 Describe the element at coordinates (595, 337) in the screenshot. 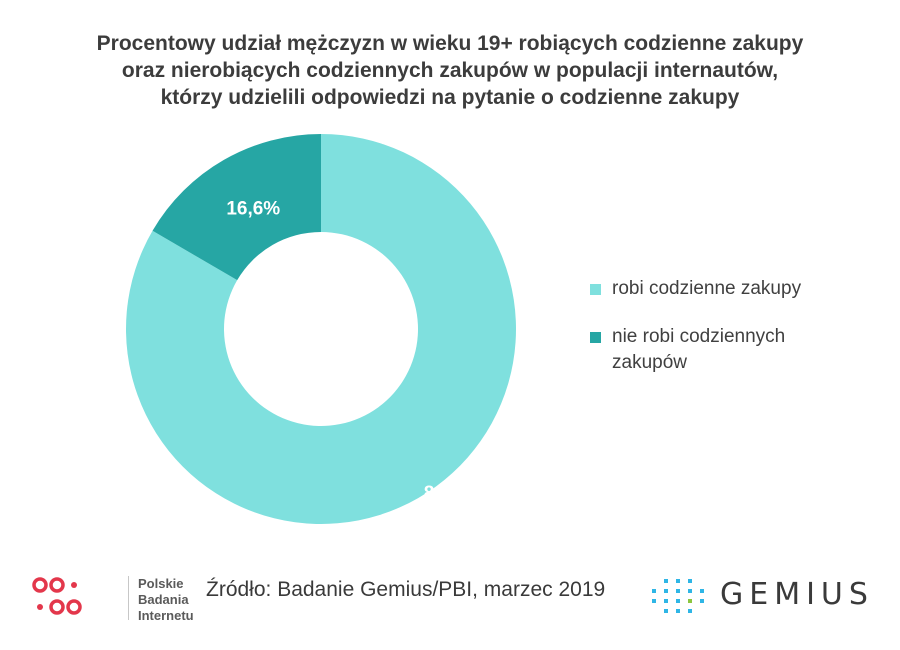

I see `legend-swatch-nie-robi` at that location.